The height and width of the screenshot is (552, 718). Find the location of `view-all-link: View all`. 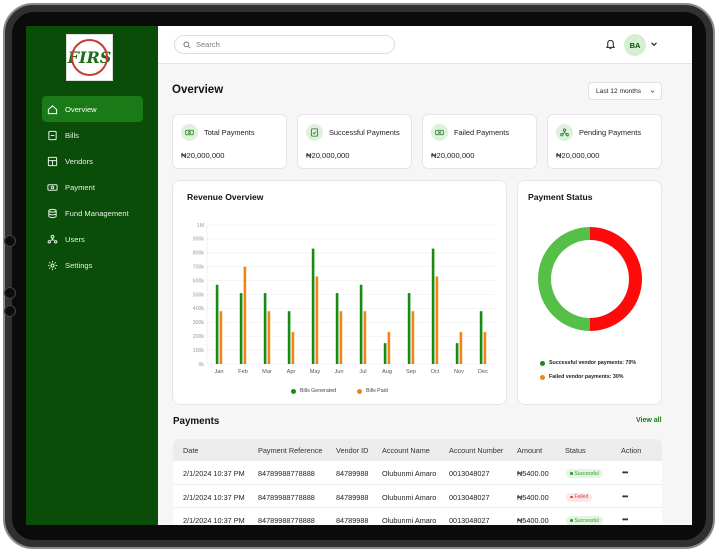

view-all-link: View all is located at coordinates (649, 420).